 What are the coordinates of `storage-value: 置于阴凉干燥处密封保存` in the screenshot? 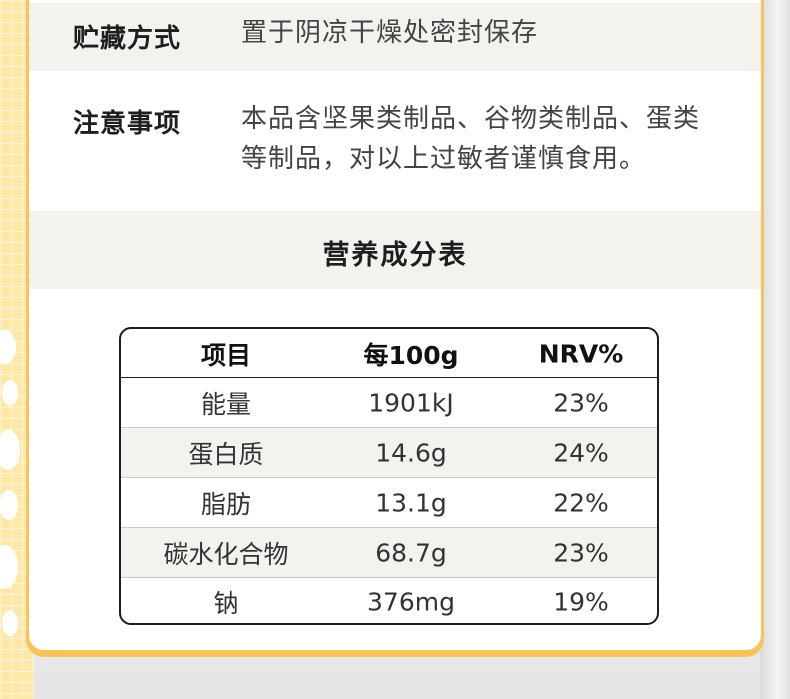 It's located at (390, 33).